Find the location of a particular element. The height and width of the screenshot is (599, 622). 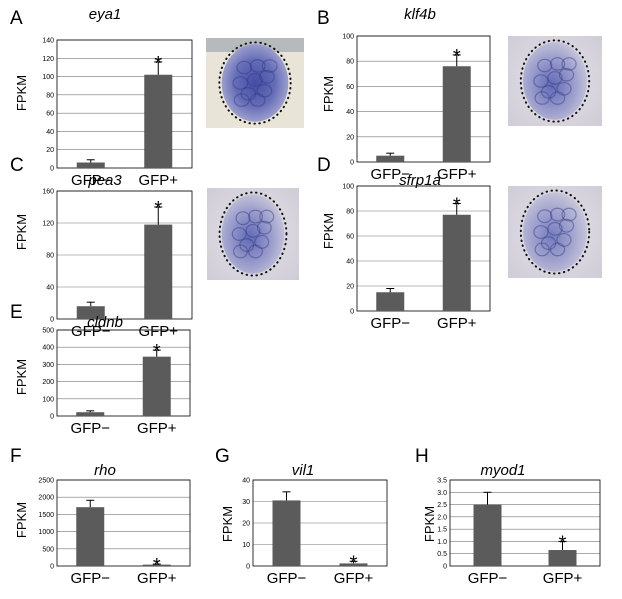

chart-title: vil1 is located at coordinates (303, 470).